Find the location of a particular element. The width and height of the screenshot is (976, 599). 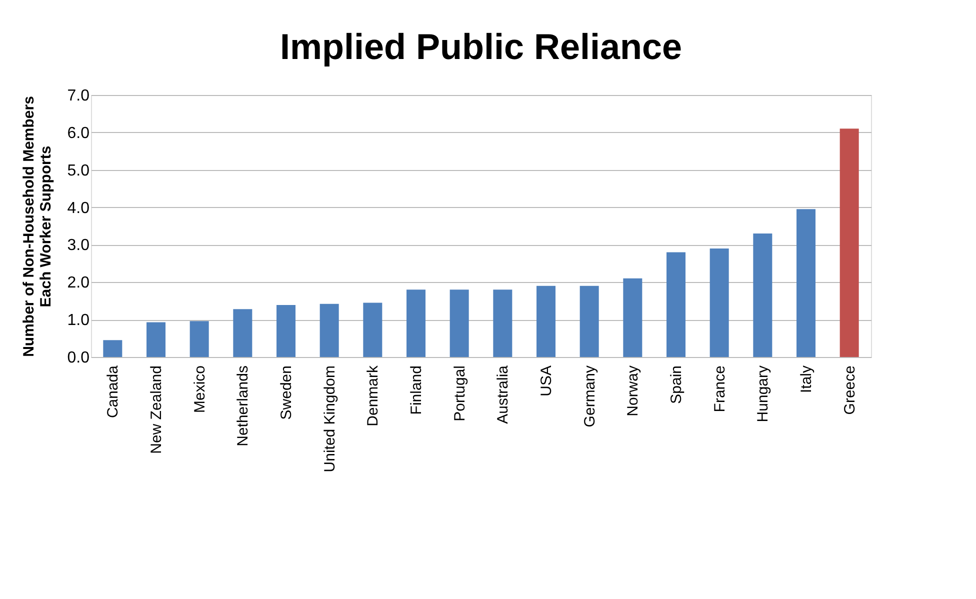

y-tick-label: 5.0 is located at coordinates (78, 171).